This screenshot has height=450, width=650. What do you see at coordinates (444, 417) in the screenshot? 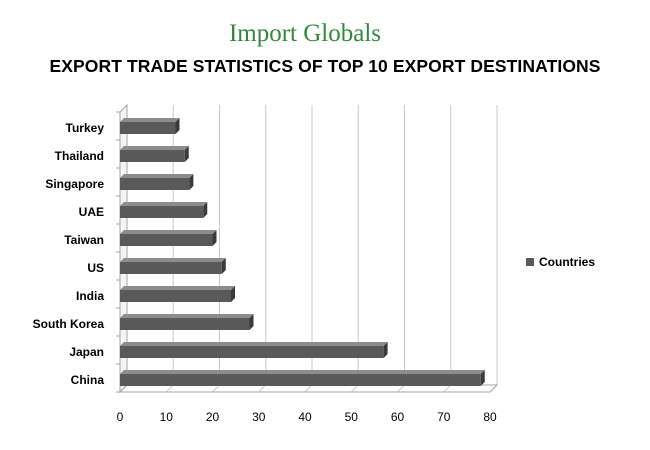
I see `x-tick-label: 70` at bounding box center [444, 417].